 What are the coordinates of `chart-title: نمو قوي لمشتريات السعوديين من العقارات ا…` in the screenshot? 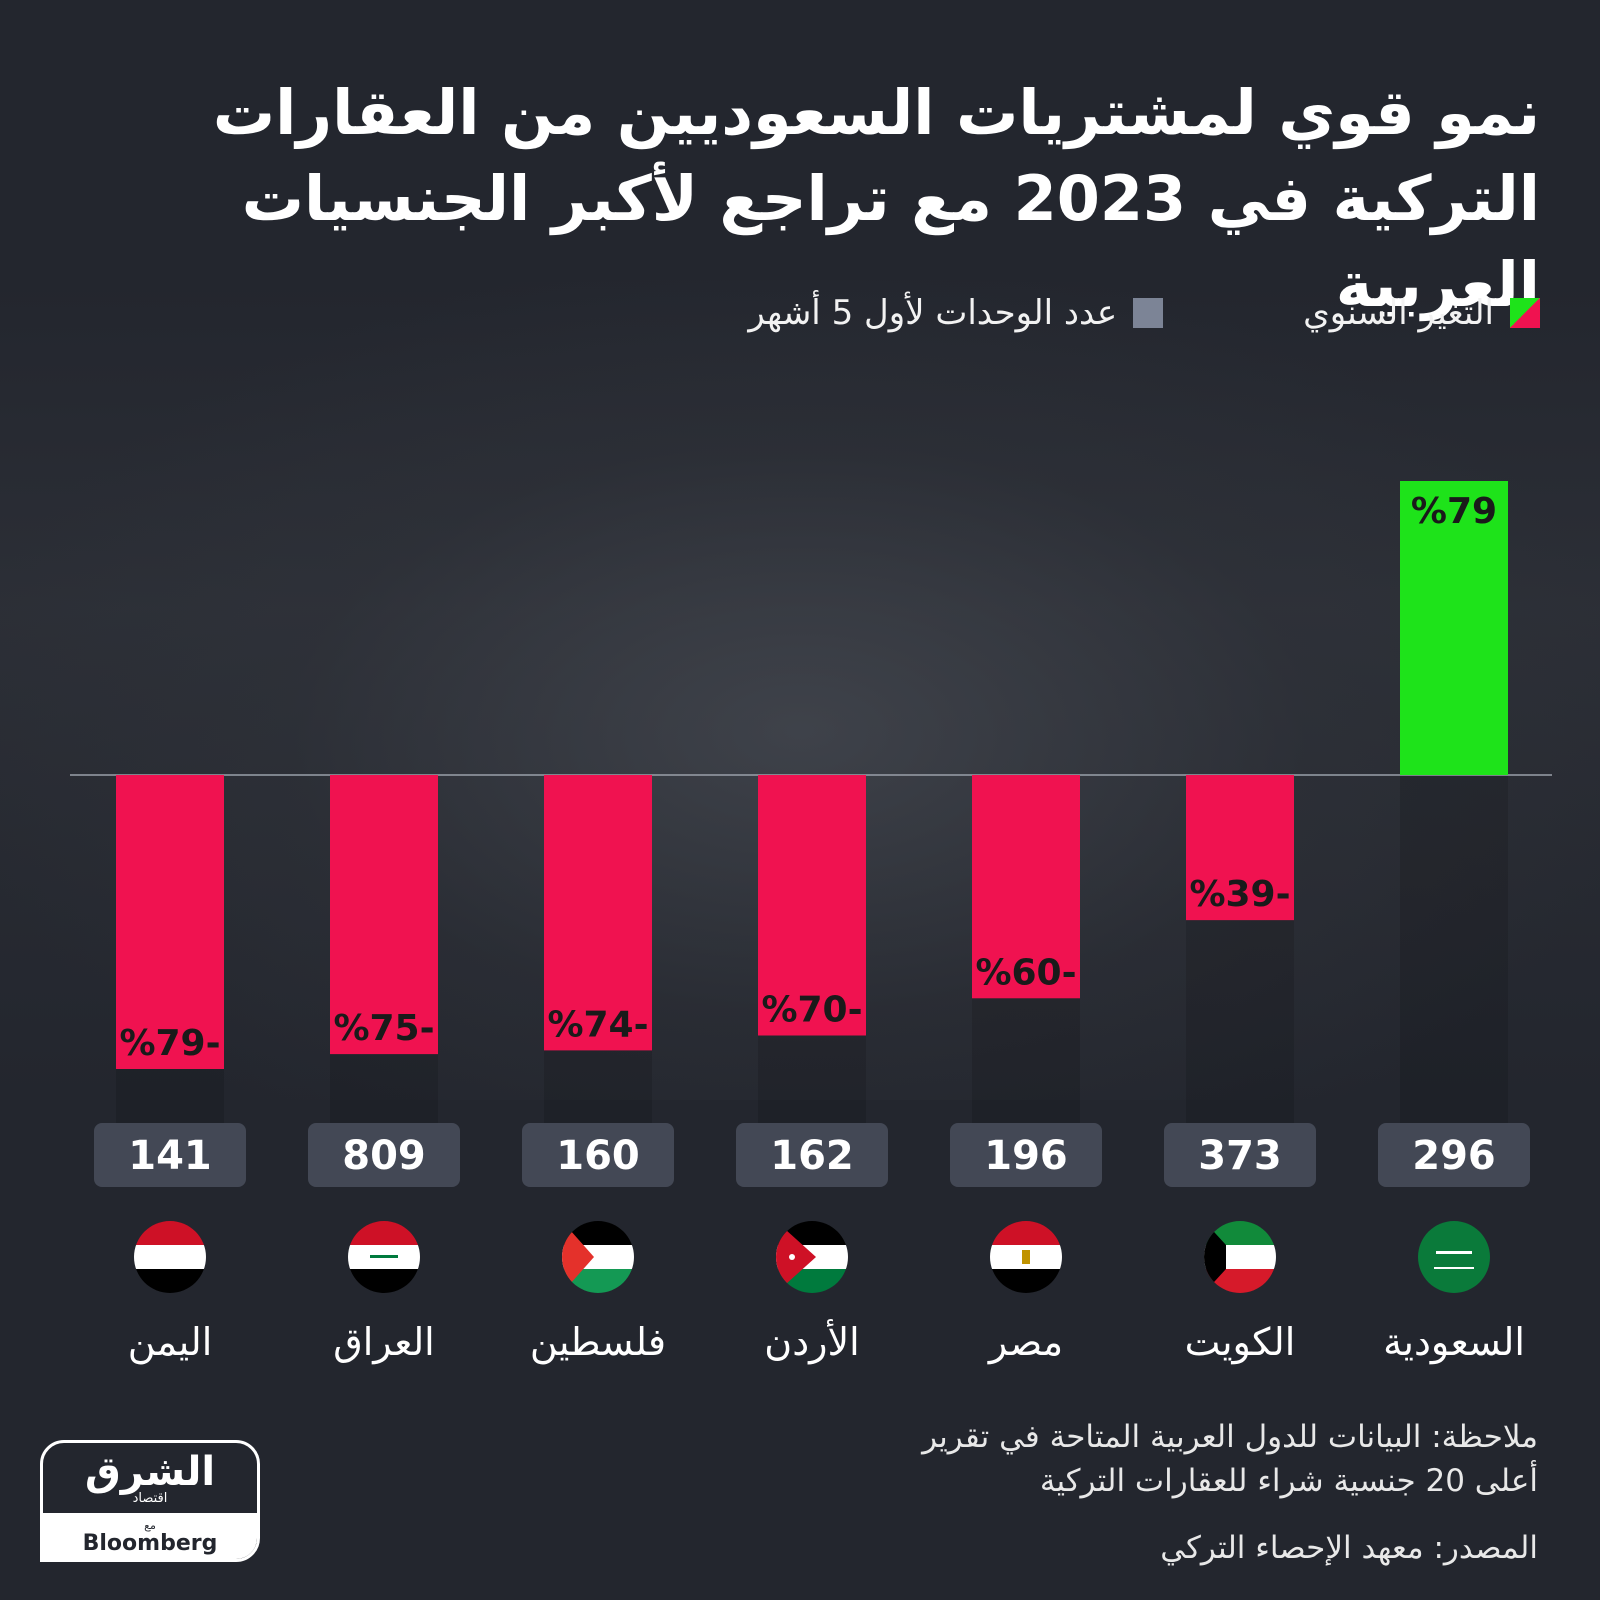 It's located at (800, 199).